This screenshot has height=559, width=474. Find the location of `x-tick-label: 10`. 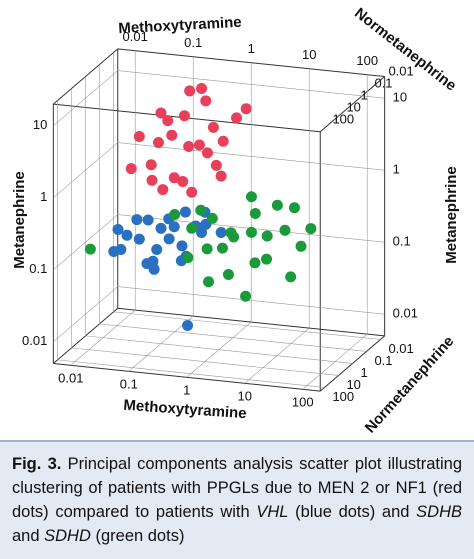

x-tick-label: 10 is located at coordinates (309, 54).